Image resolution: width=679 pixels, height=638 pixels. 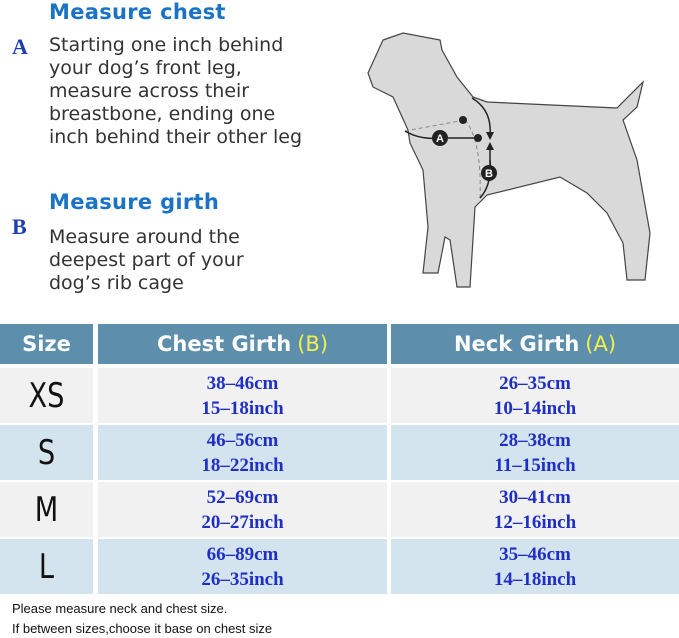 I want to click on size-label: L, so click(x=46, y=566).